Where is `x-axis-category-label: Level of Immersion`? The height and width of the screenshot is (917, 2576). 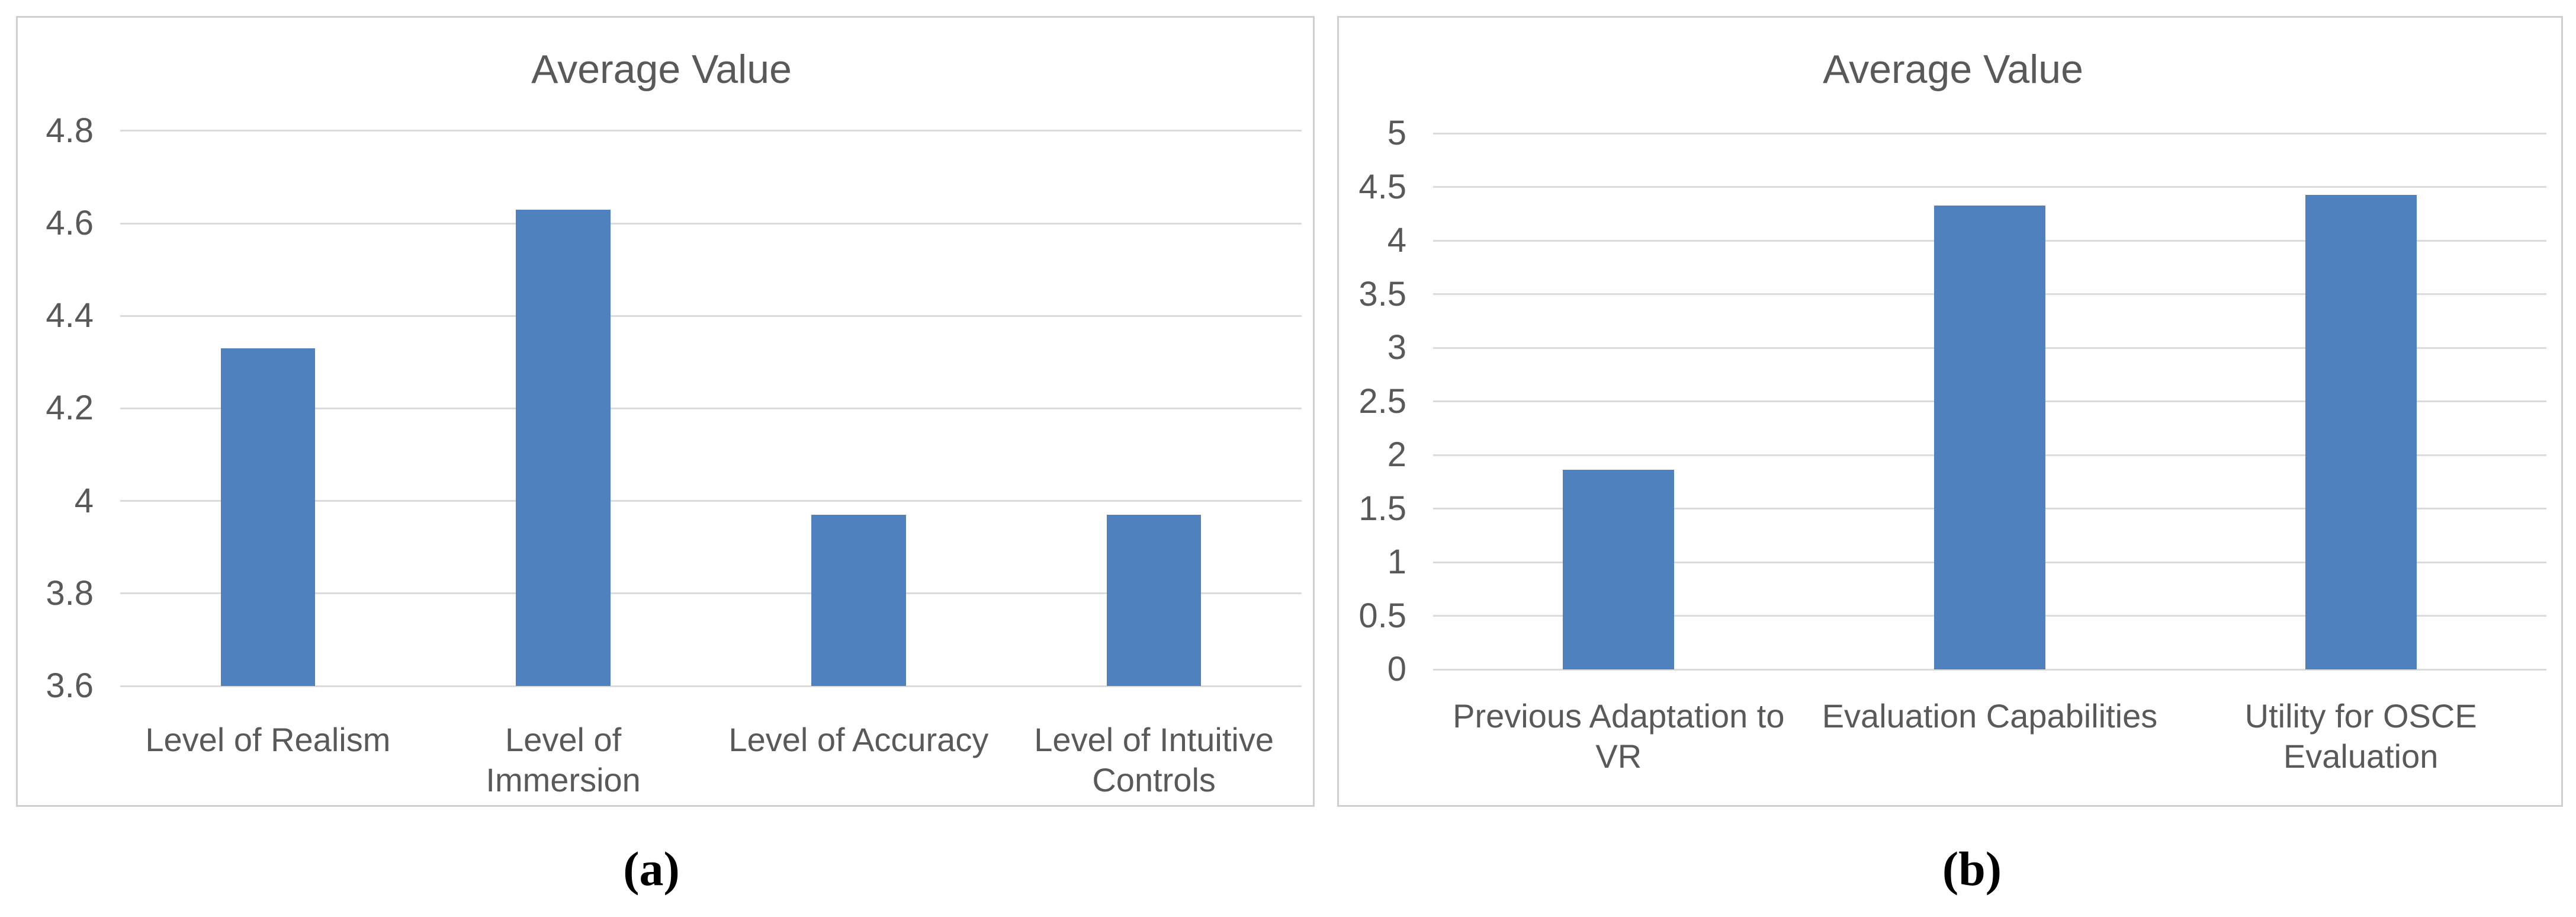 x-axis-category-label: Level of Immersion is located at coordinates (563, 760).